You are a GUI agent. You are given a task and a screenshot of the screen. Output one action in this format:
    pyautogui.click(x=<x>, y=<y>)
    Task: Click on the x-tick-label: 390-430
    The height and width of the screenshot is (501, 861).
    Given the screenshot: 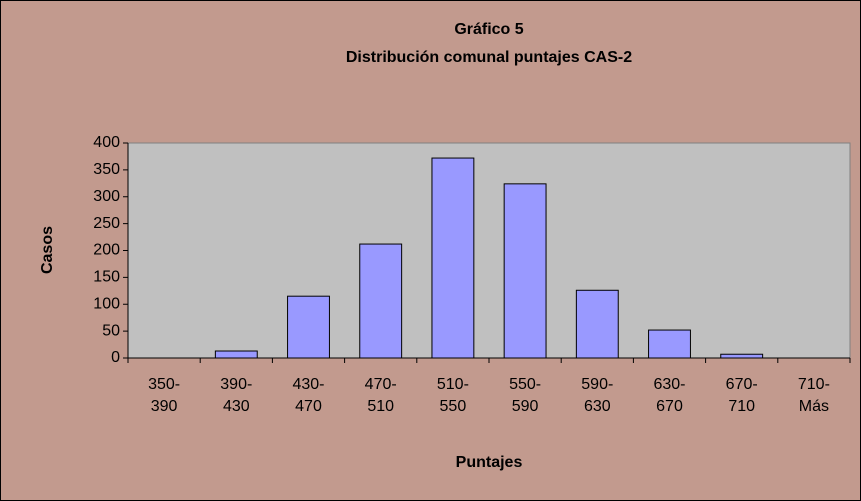 What is the action you would take?
    pyautogui.click(x=236, y=395)
    